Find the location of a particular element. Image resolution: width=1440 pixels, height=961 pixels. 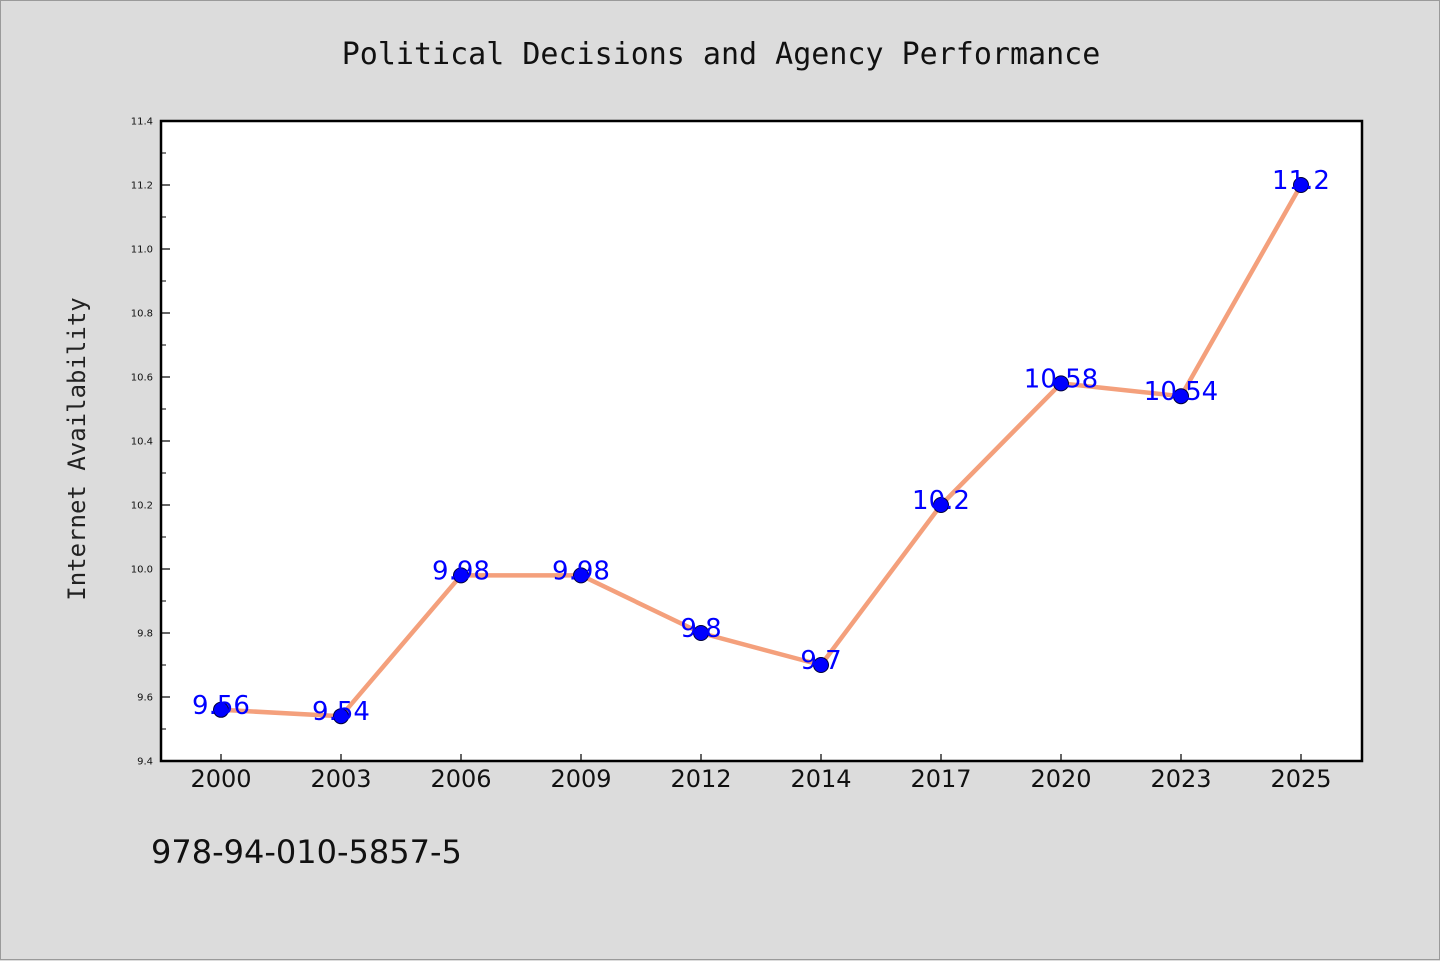

x-tick-label: 2025 is located at coordinates (1300, 779).